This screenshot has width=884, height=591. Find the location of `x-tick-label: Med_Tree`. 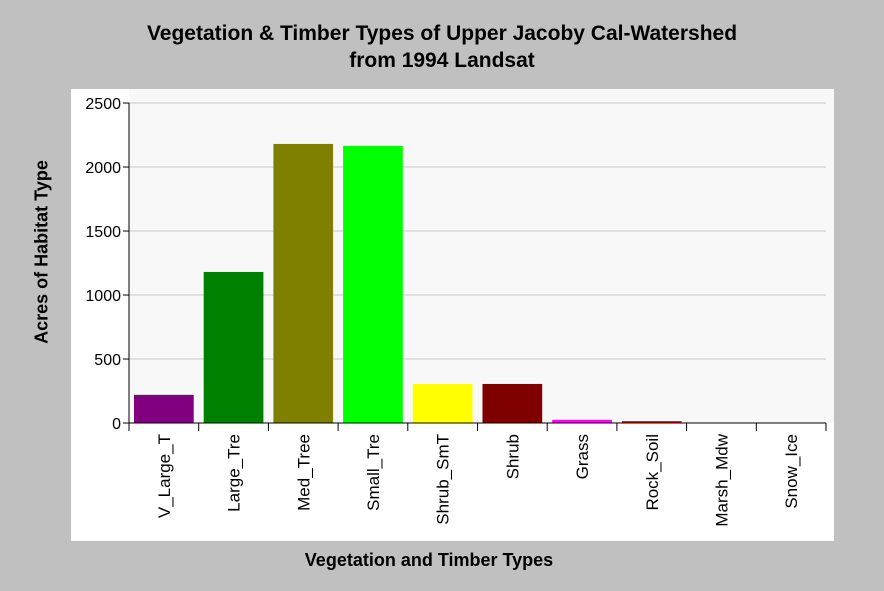

x-tick-label: Med_Tree is located at coordinates (303, 472).